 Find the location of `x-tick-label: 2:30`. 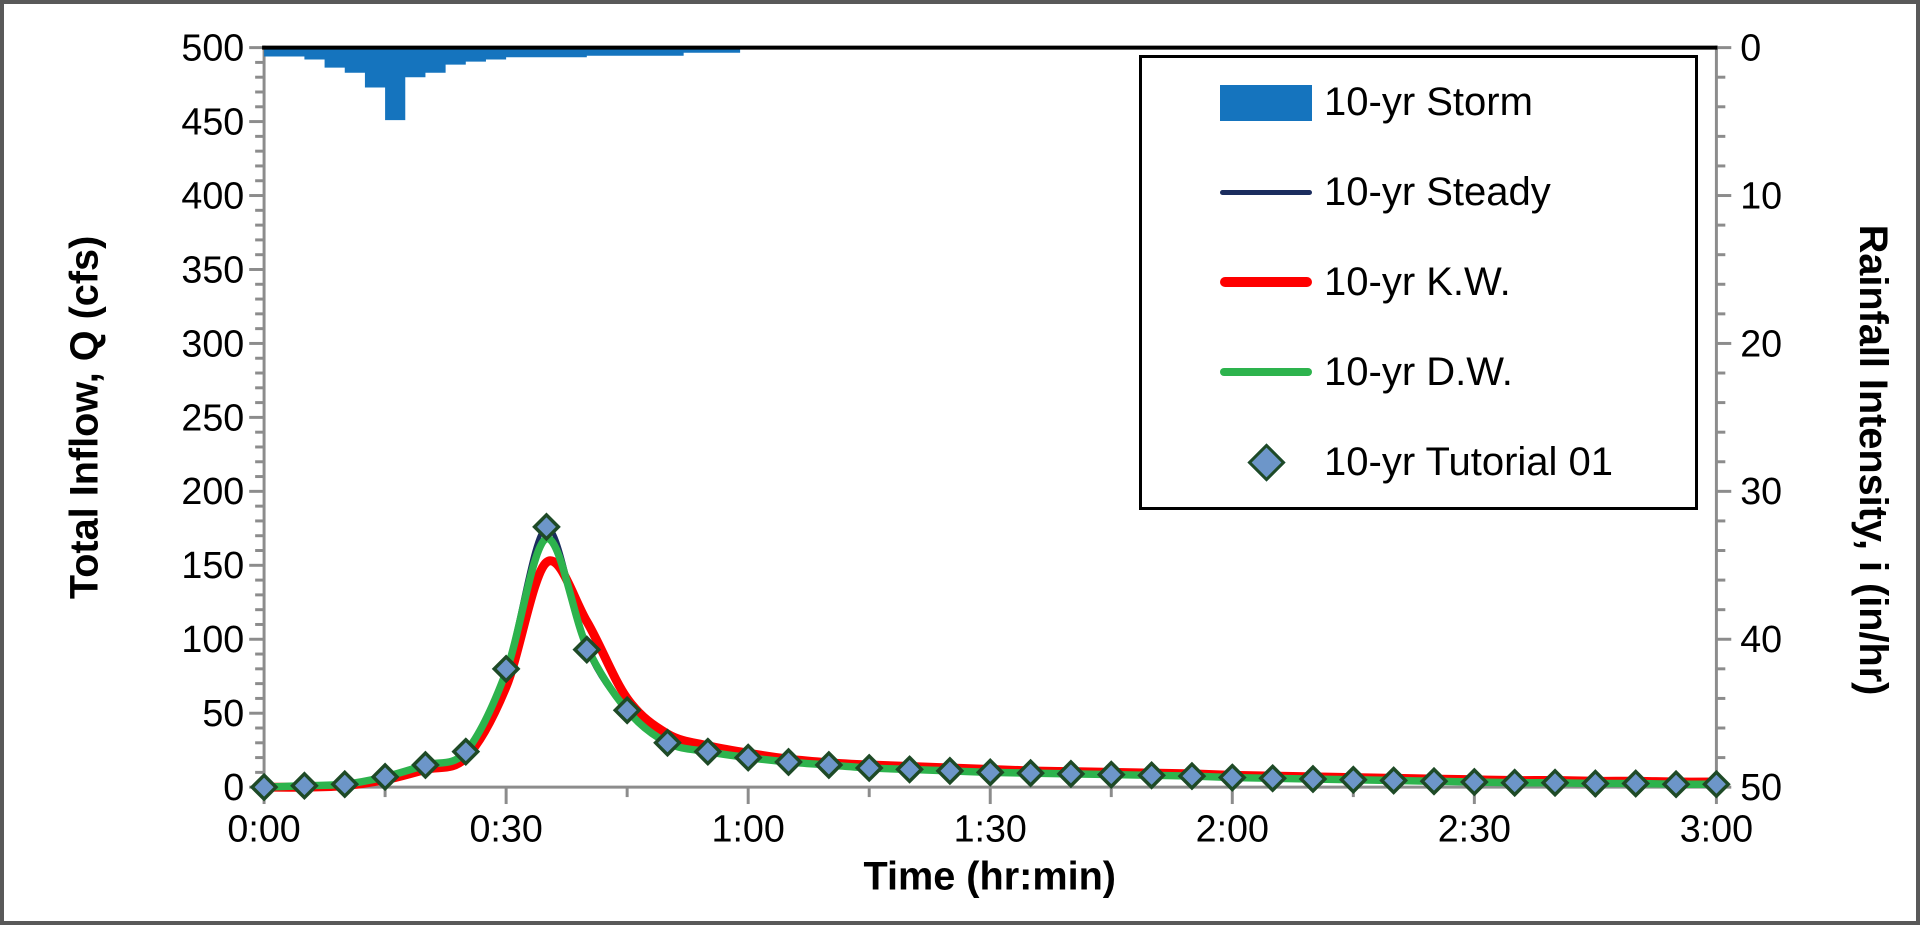

x-tick-label: 2:30 is located at coordinates (1474, 829).